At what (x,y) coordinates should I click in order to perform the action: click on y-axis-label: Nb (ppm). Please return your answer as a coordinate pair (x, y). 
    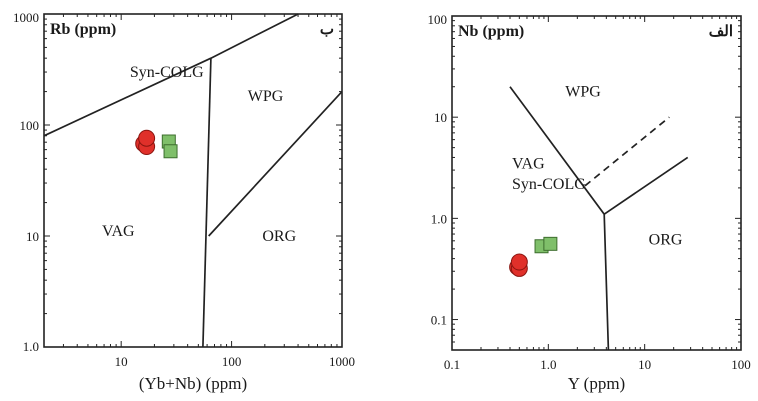
    Looking at the image, I should click on (491, 31).